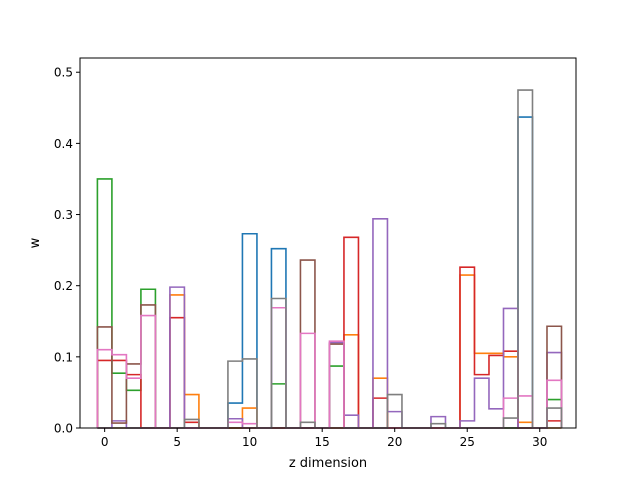 The width and height of the screenshot is (640, 484). Describe the element at coordinates (177, 442) in the screenshot. I see `x-tick-label: 5` at that location.